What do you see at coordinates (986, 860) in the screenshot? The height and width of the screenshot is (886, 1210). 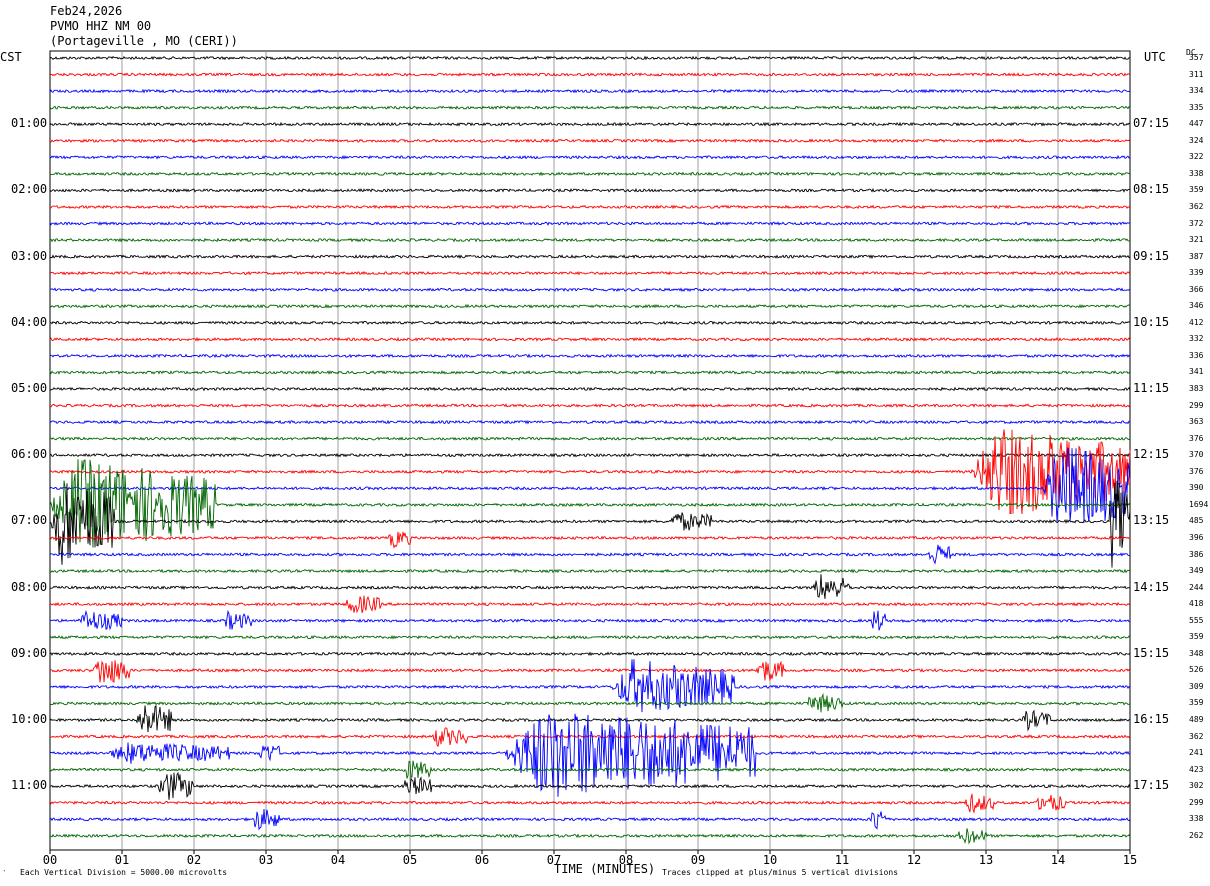 I see `x-tick-label: 13` at bounding box center [986, 860].